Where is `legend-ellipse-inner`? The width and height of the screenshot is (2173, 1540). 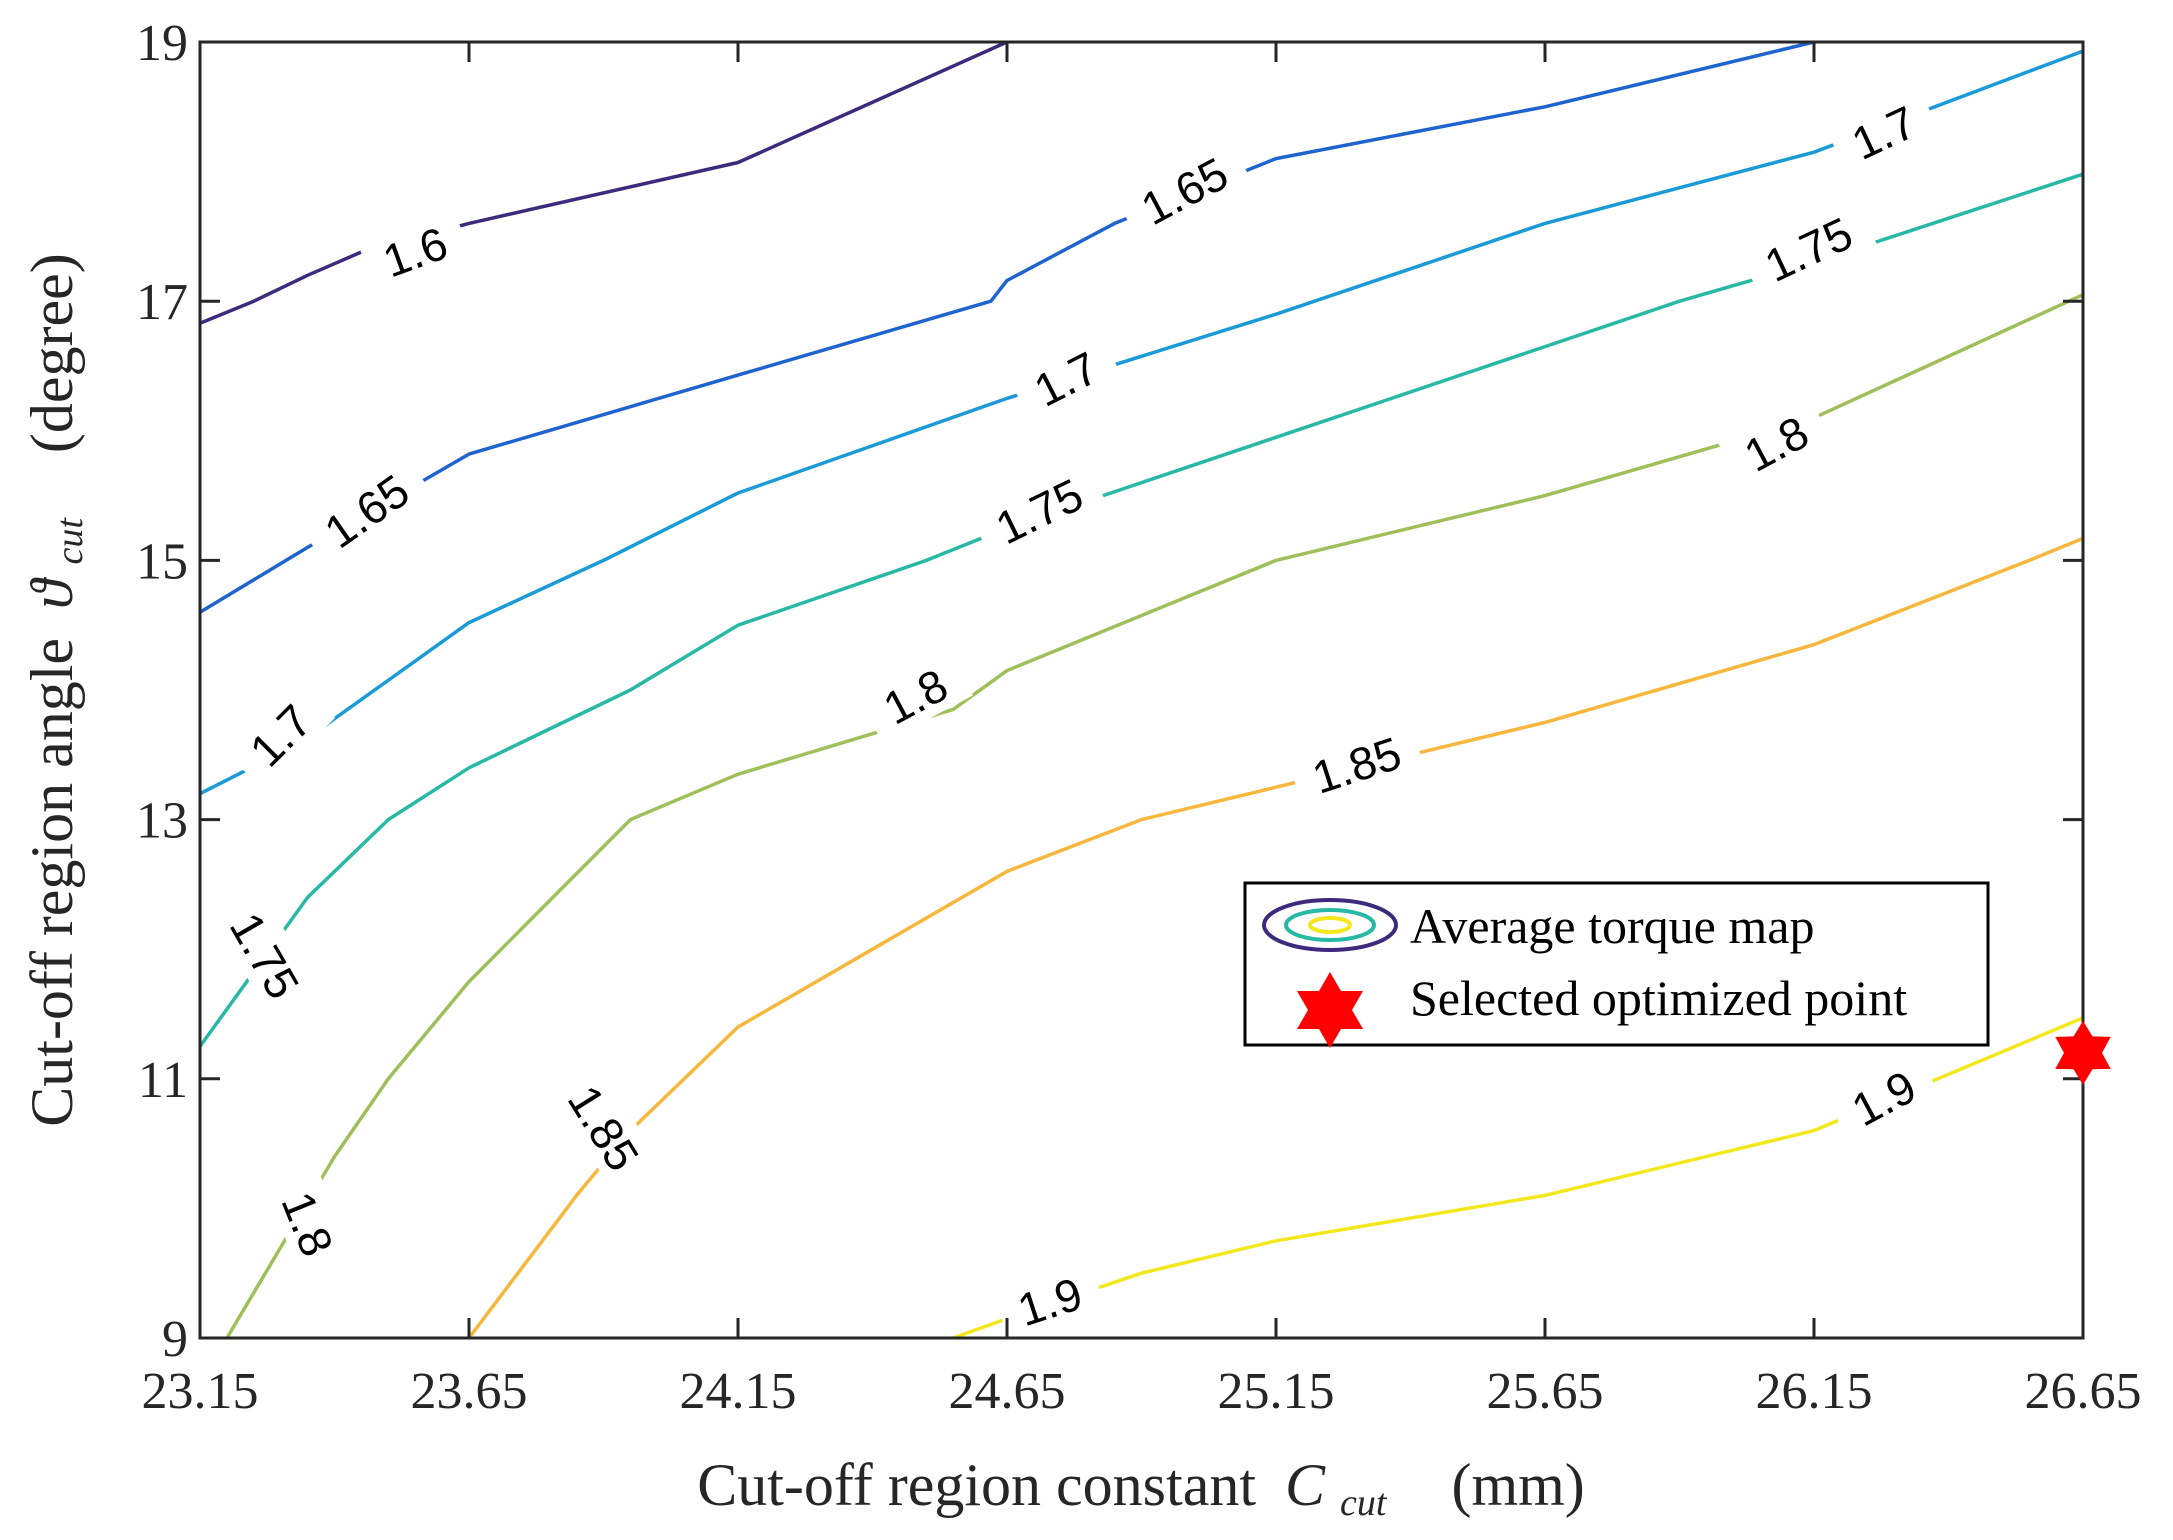
legend-ellipse-inner is located at coordinates (1330, 925).